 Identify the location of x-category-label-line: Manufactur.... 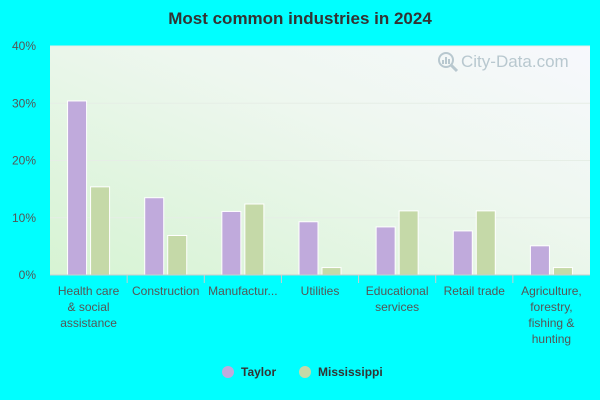
(242, 291).